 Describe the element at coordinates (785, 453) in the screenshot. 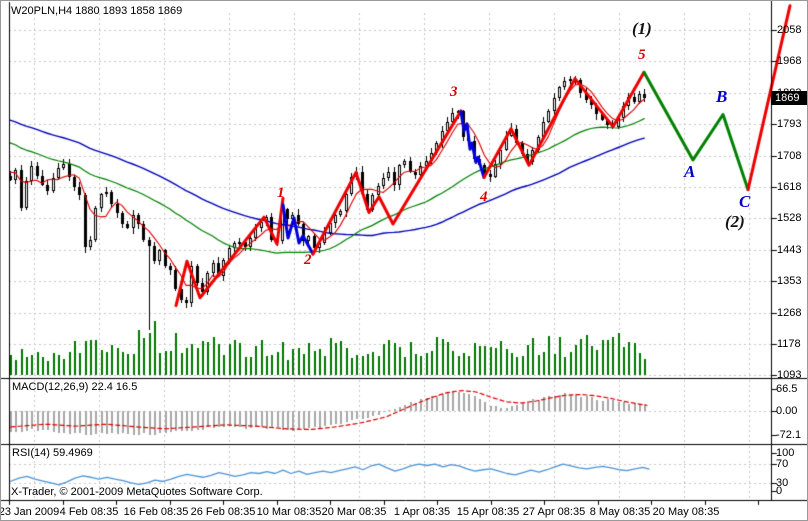

I see `rsi-scale-label: 100` at that location.